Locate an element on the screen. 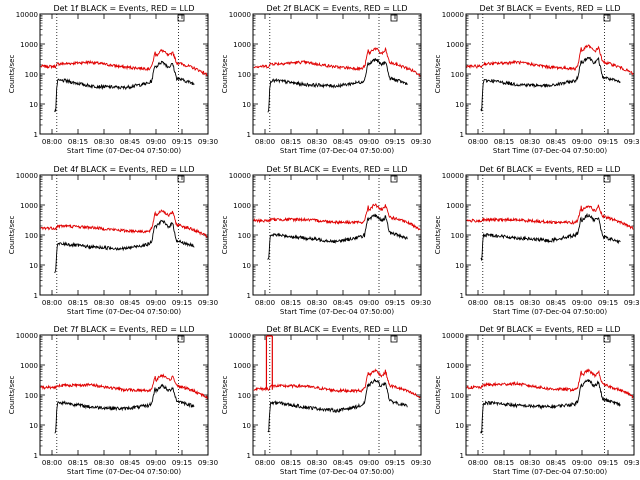  panel-title: Det 2f BLACK = Events, RED = LLD is located at coordinates (336, 8).